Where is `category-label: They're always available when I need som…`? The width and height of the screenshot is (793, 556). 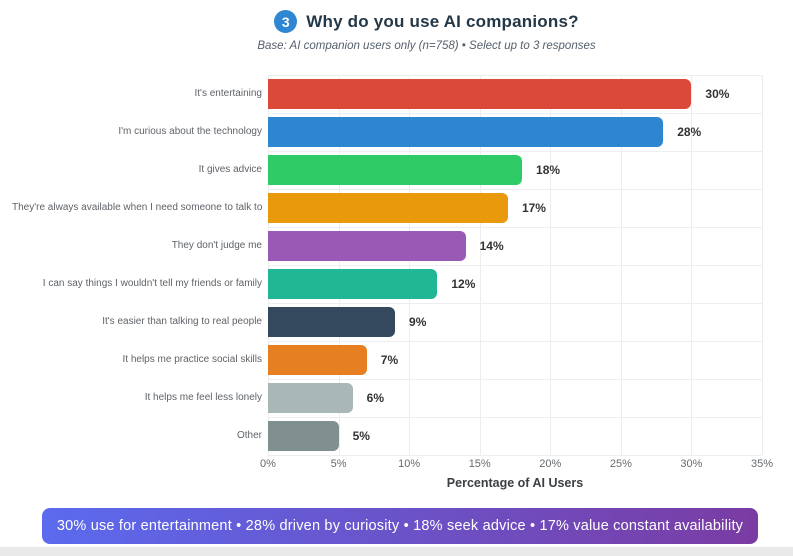
category-label: They're always available when I need som… is located at coordinates (137, 207).